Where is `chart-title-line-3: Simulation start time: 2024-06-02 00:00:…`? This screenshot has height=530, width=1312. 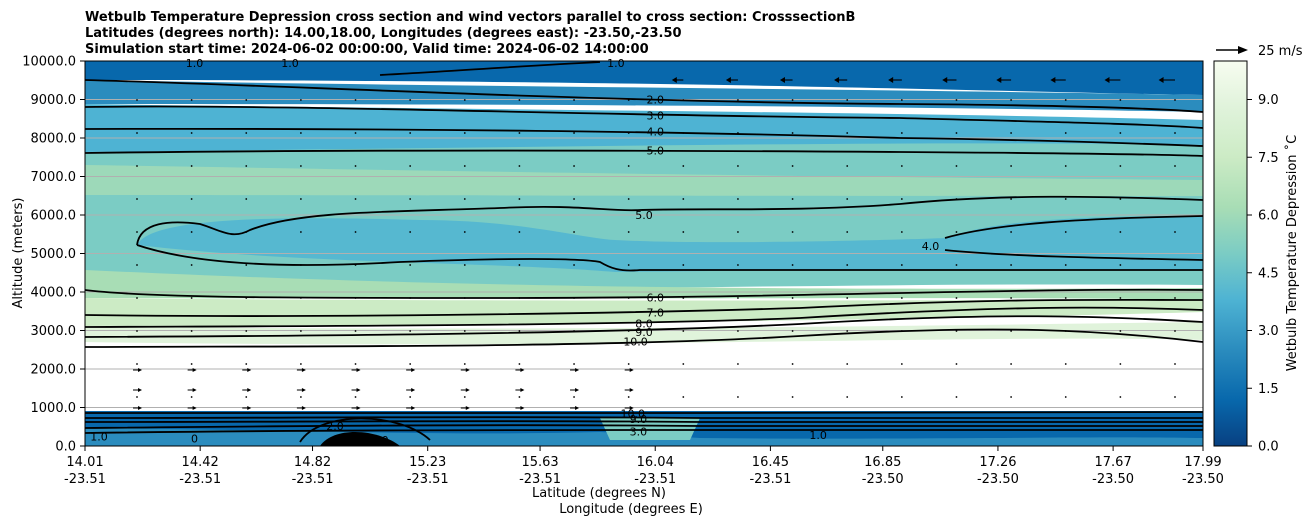 chart-title-line-3: Simulation start time: 2024-06-02 00:00:… is located at coordinates (367, 49).